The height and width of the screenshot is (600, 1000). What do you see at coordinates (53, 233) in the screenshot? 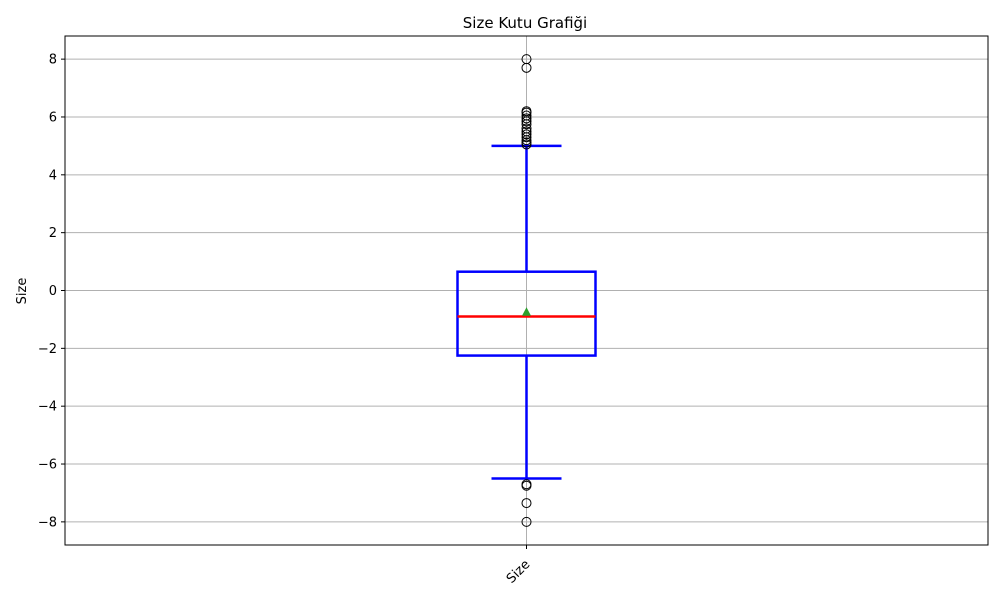
I see `y-tick-label: 2` at bounding box center [53, 233].